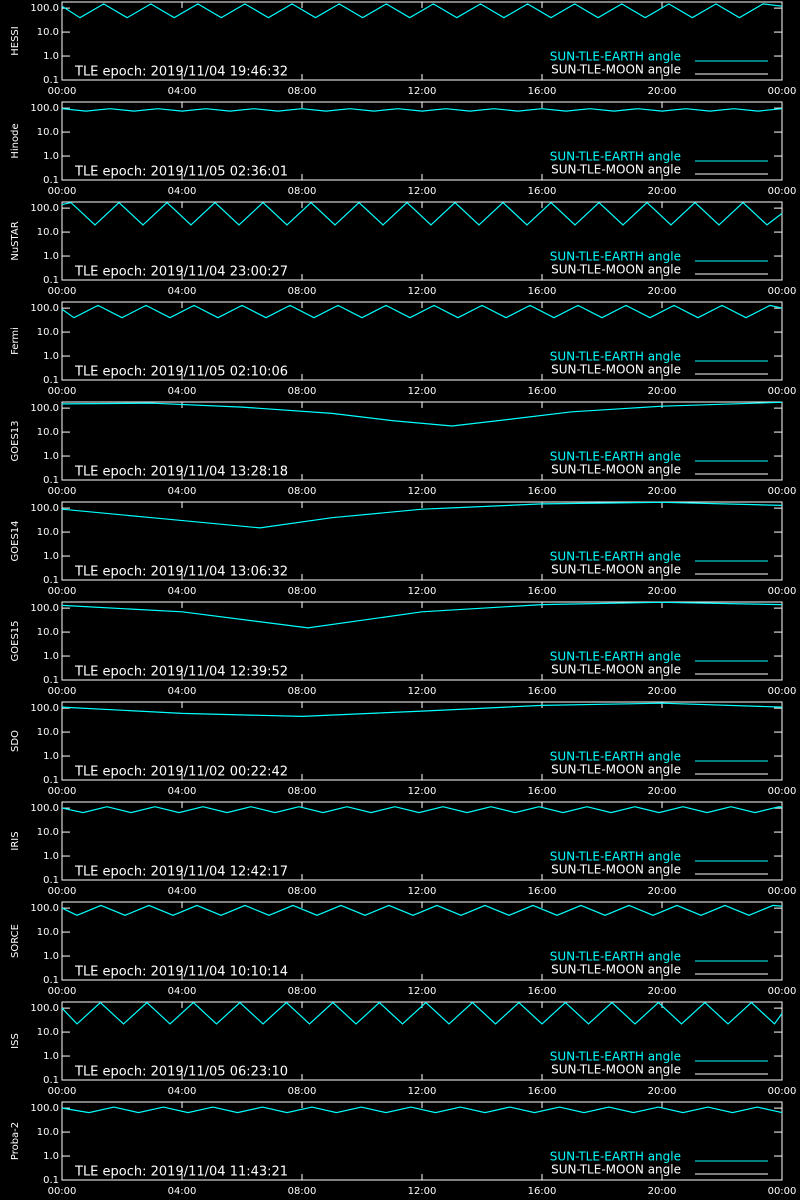 The image size is (800, 1200). What do you see at coordinates (15, 1041) in the screenshot?
I see `y-axis-label: ISS` at bounding box center [15, 1041].